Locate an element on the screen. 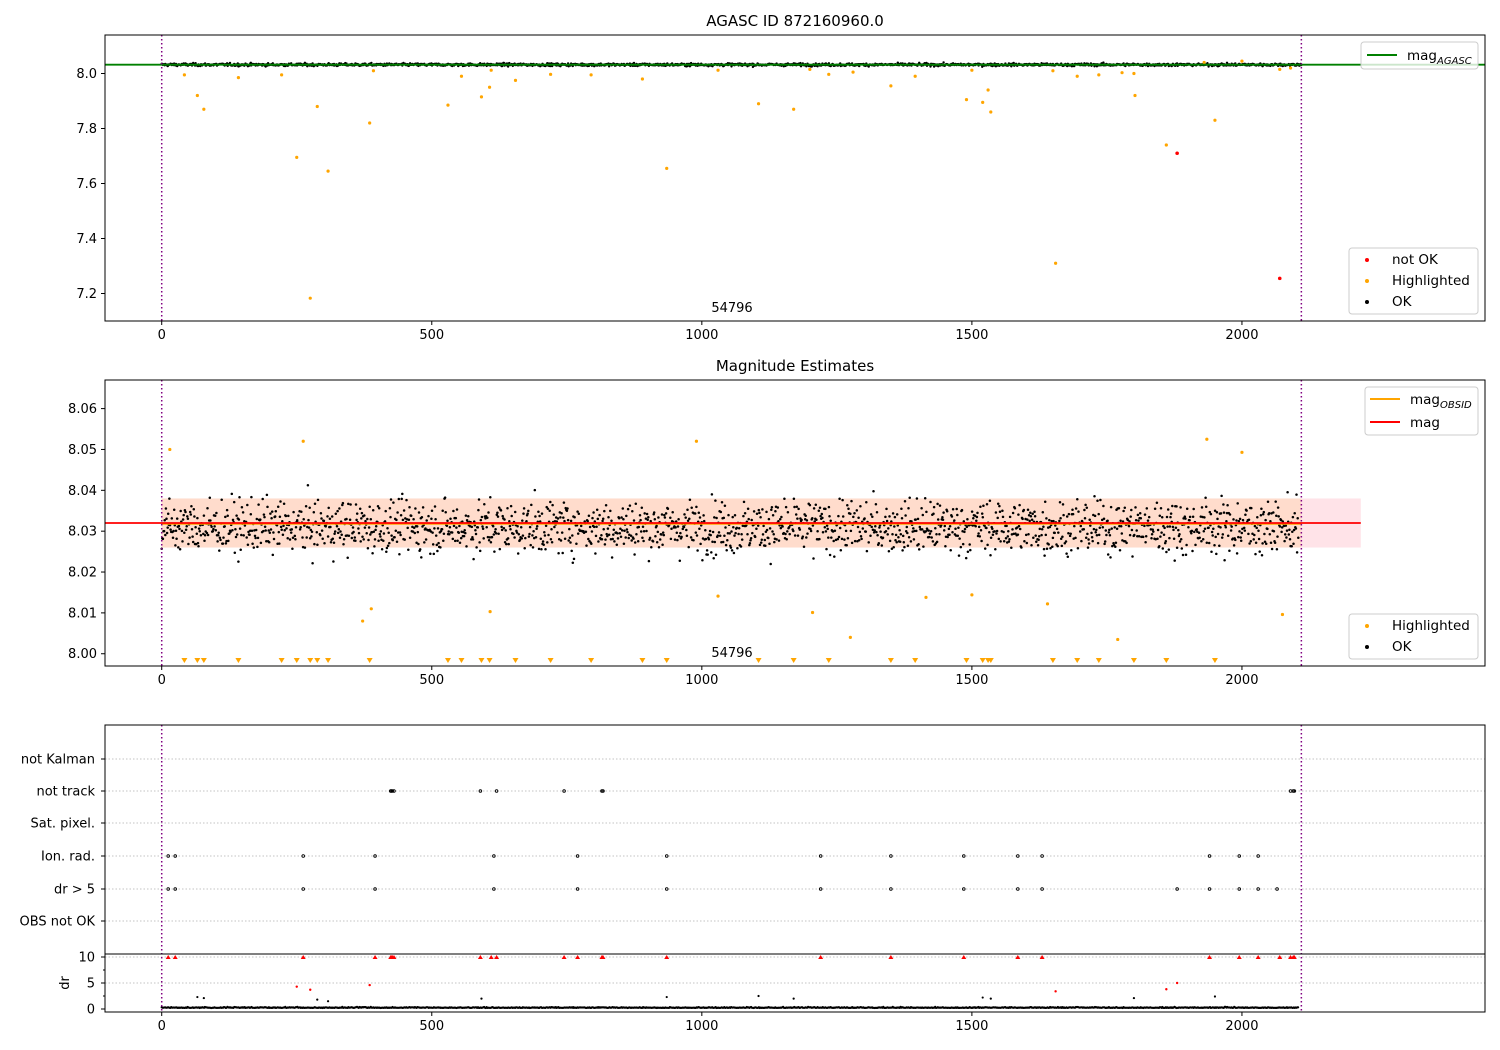 The height and width of the screenshot is (1050, 1500). legend-sub-agasc: AGASC is located at coordinates (1454, 61).